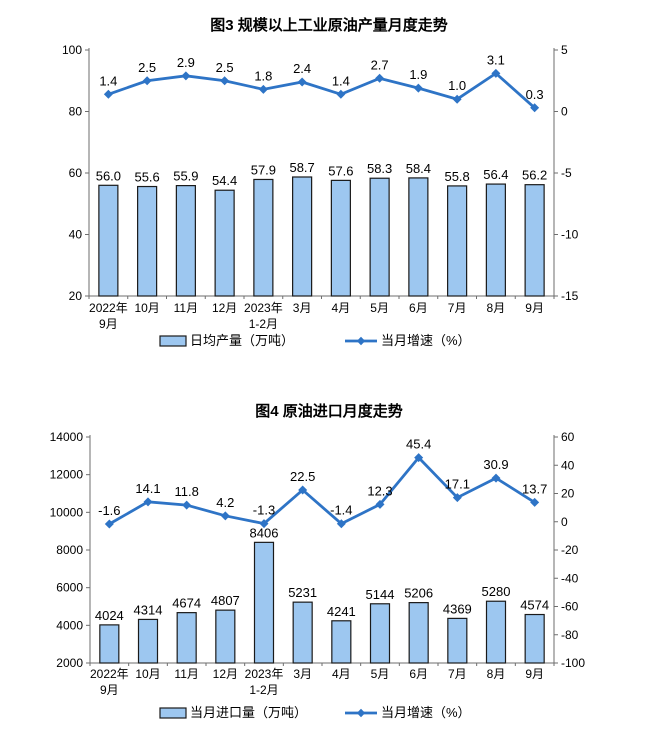 Image resolution: width=658 pixels, height=729 pixels. Describe the element at coordinates (379, 490) in the screenshot. I see `line-value-label: 12.3` at that location.